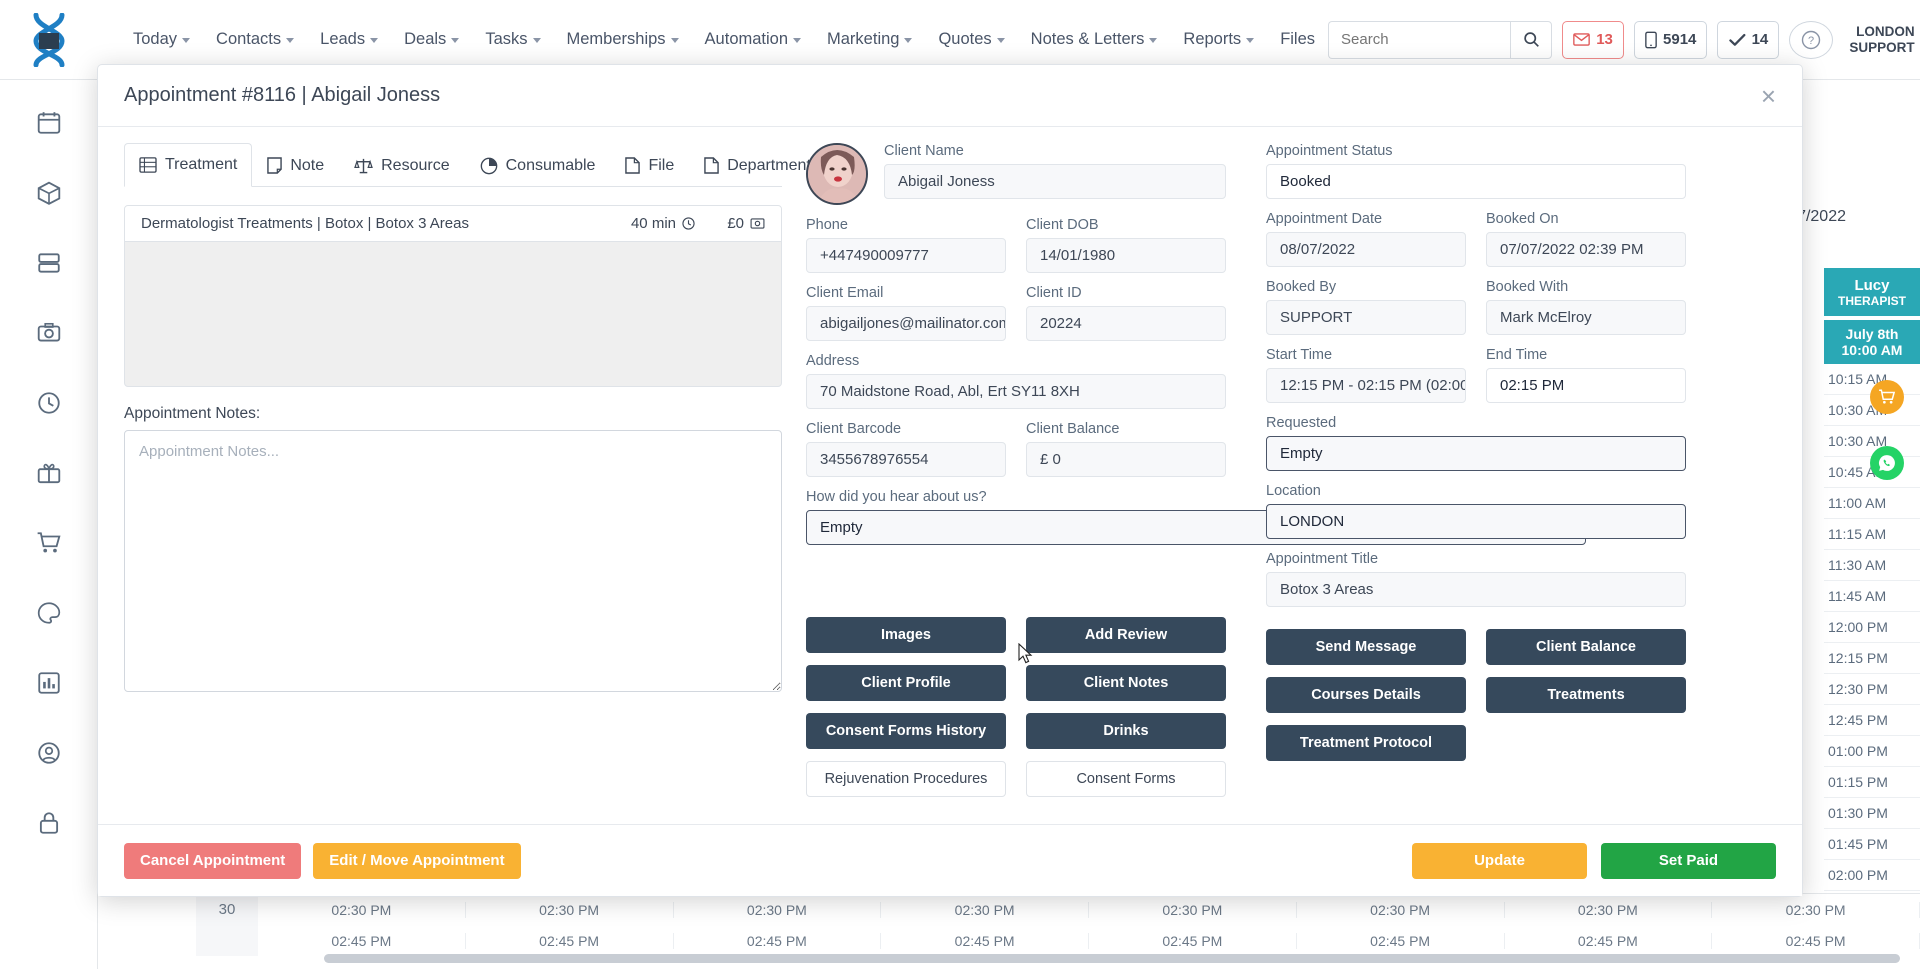 The height and width of the screenshot is (969, 1920). What do you see at coordinates (1126, 635) in the screenshot?
I see `add-review-button: Add Review` at bounding box center [1126, 635].